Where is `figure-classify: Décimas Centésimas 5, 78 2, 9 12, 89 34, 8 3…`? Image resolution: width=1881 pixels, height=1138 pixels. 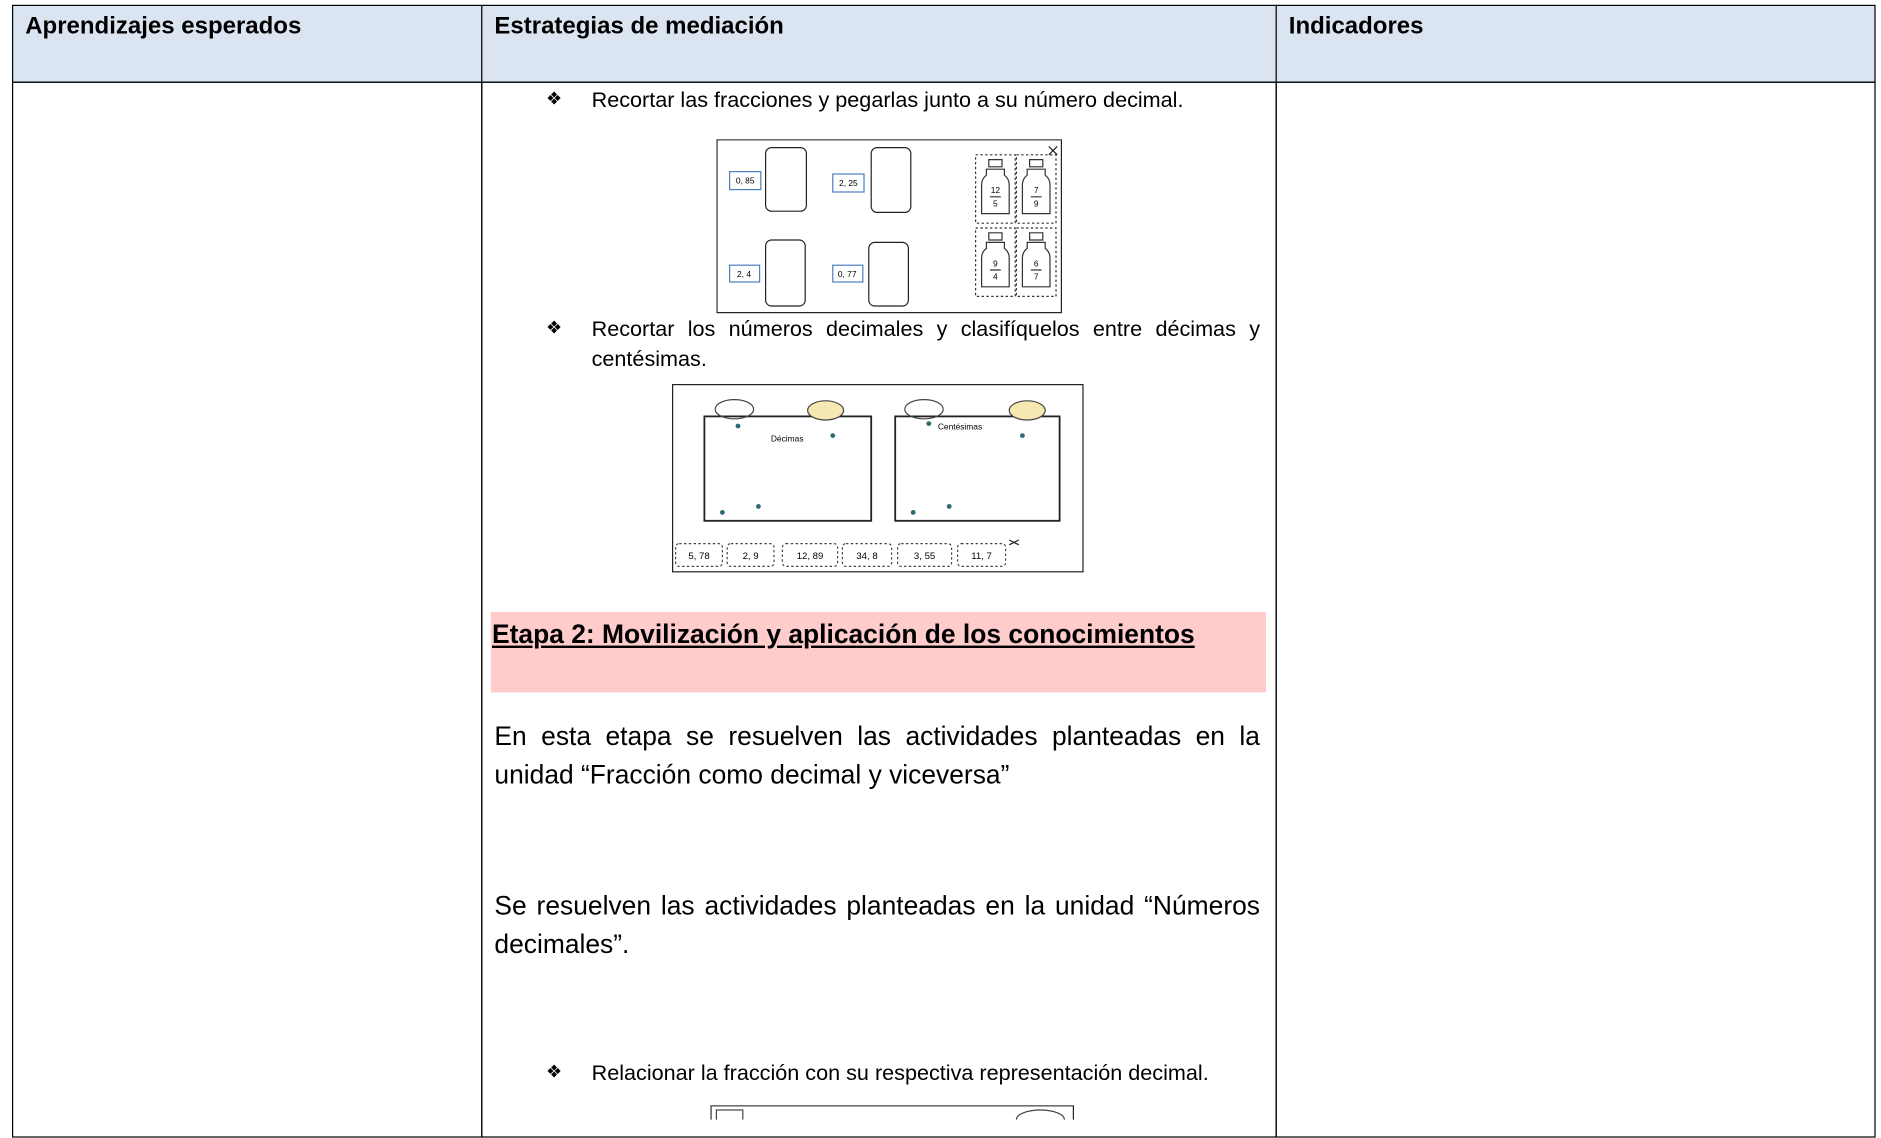
figure-classify: Décimas Centésimas 5, 78 2, 9 12, 89 34, 8 3… is located at coordinates (878, 478).